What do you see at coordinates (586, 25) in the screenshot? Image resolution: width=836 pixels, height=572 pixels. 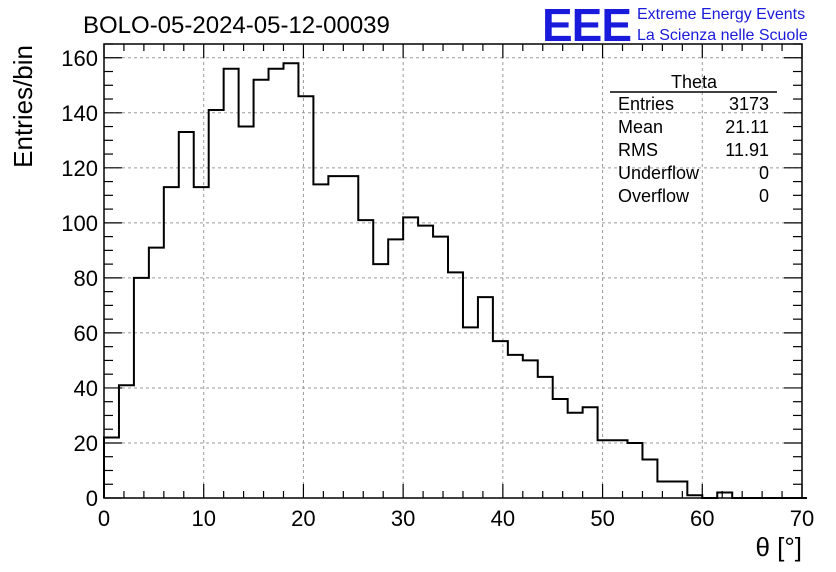 I see `logo-mark: EEE` at bounding box center [586, 25].